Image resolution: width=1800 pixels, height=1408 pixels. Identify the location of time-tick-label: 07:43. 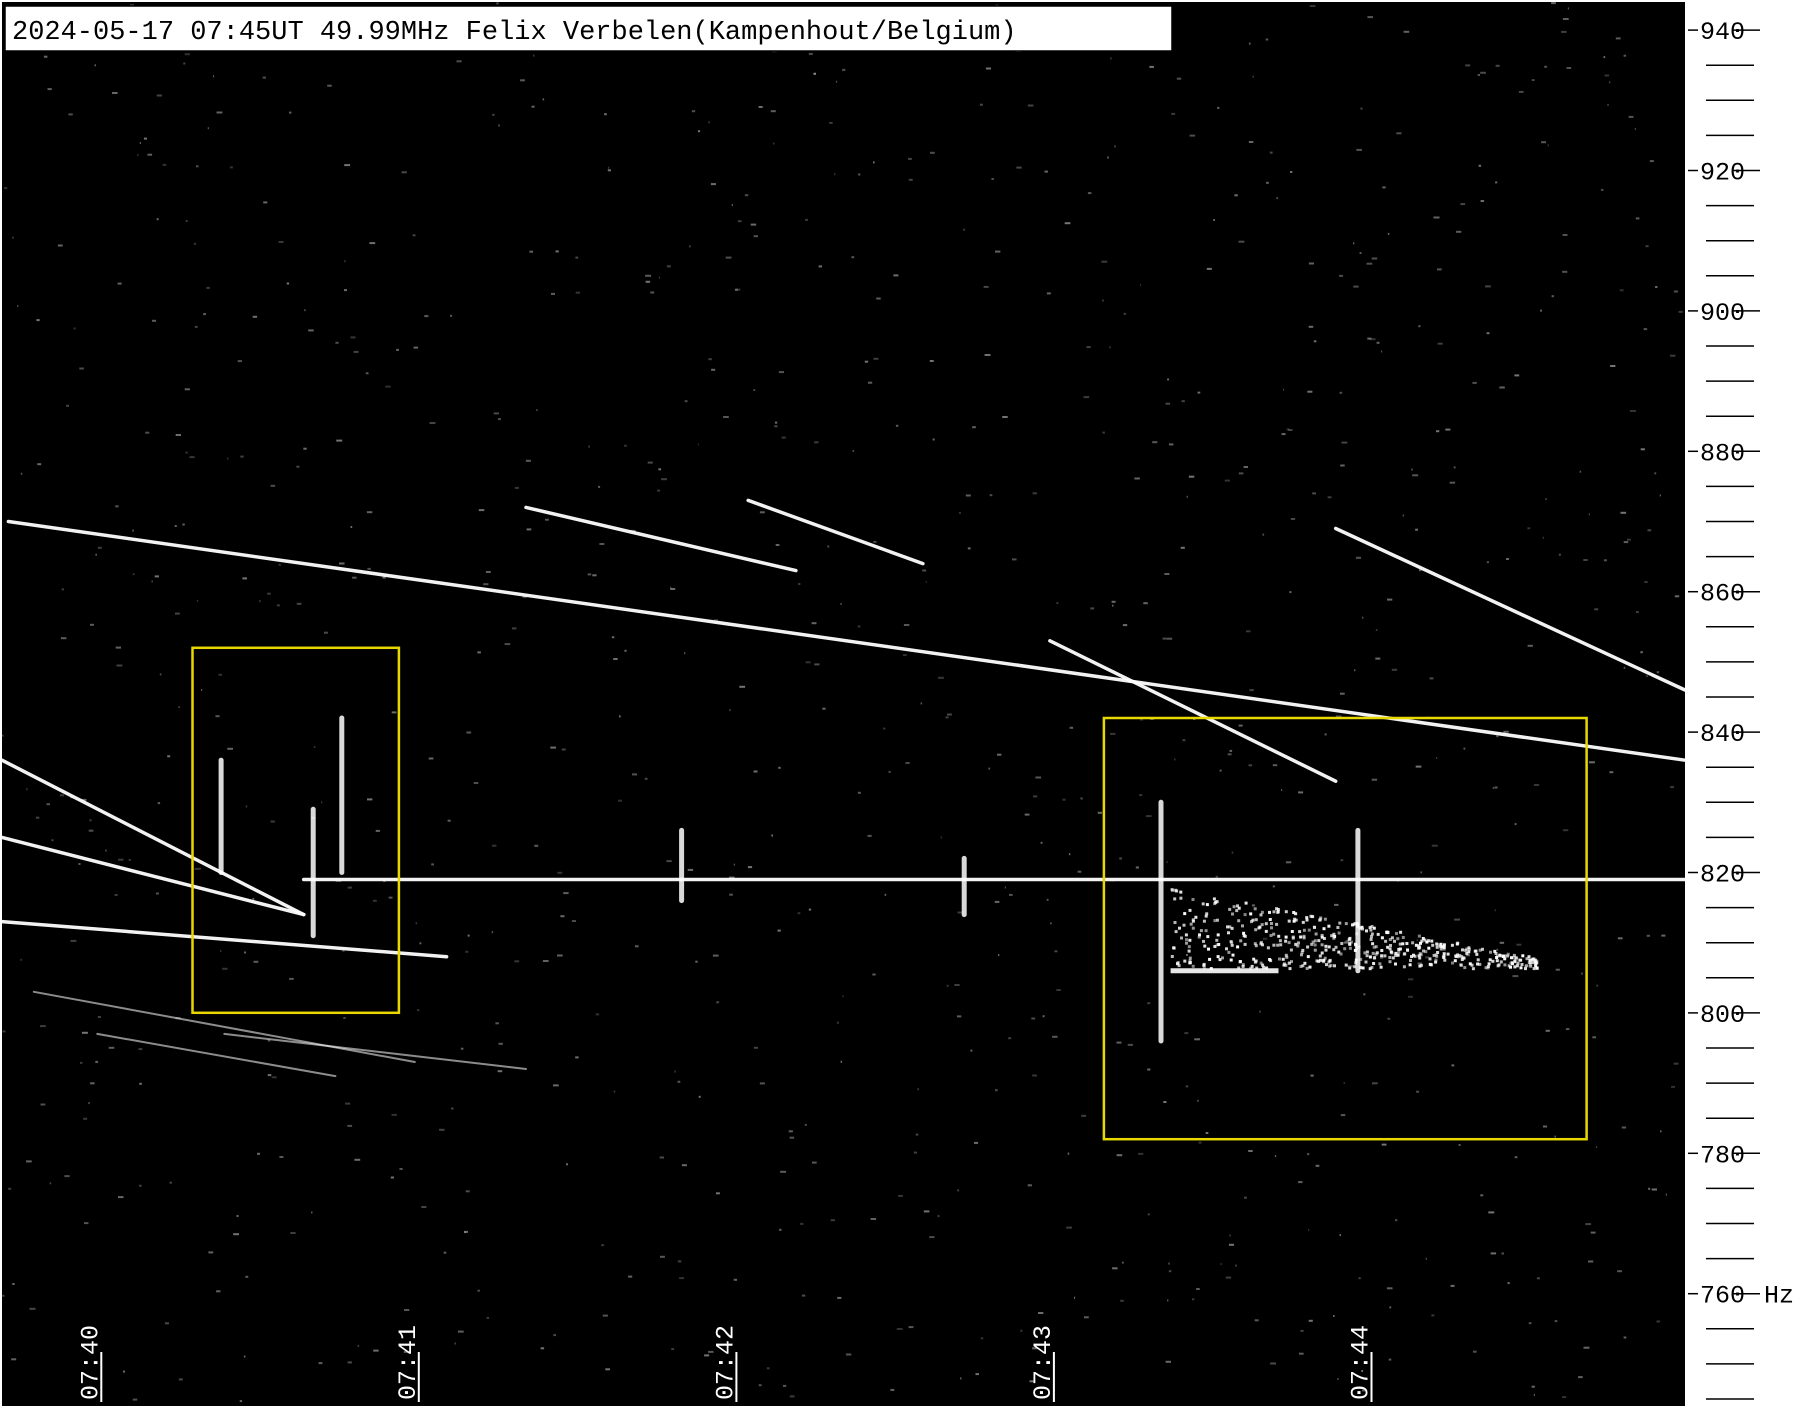
(1043, 1362).